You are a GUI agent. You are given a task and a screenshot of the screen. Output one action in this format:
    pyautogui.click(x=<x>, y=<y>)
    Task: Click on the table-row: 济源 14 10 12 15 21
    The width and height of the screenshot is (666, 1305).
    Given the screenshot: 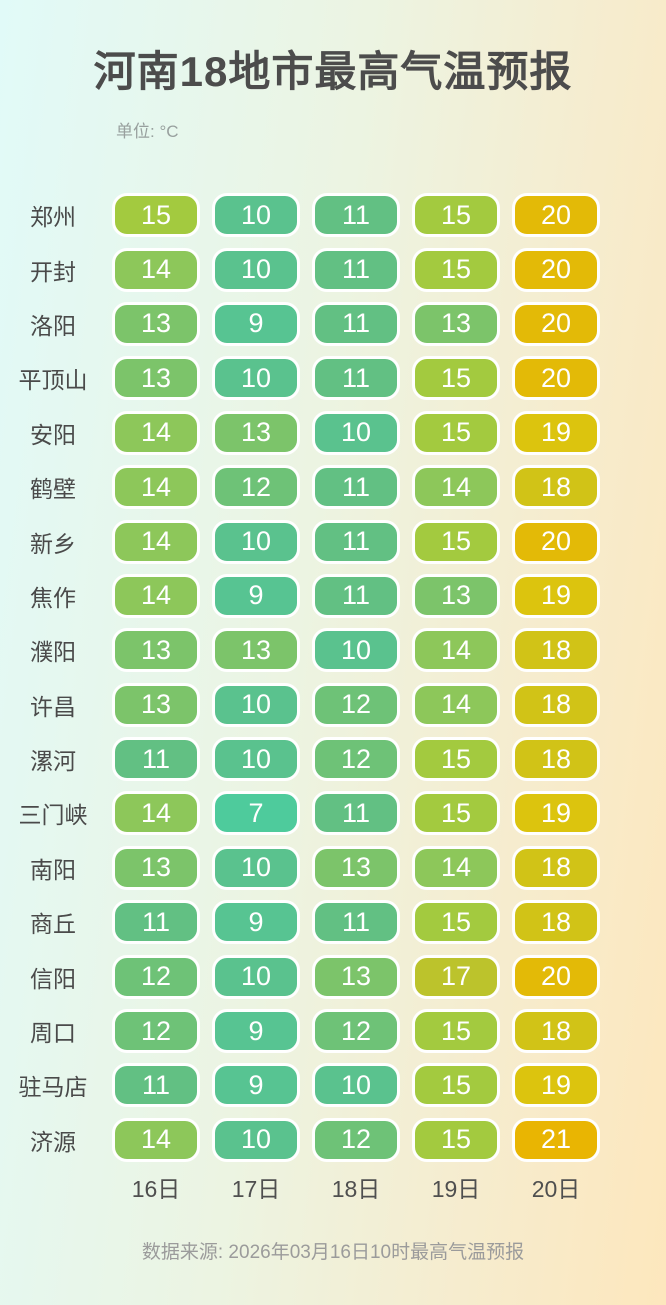 What is the action you would take?
    pyautogui.click(x=333, y=1140)
    